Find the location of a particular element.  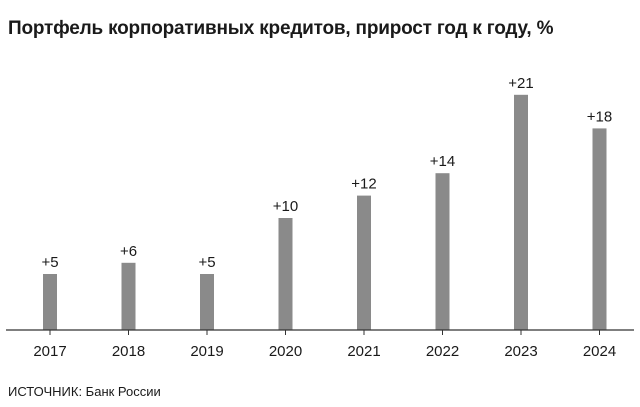

x-tick-label-2019: 2019 is located at coordinates (206, 351).